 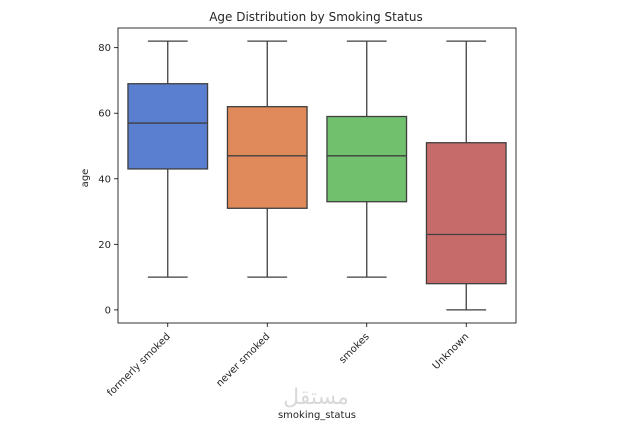 What do you see at coordinates (316, 17) in the screenshot?
I see `chart-title: Age Distribution by Smoking Status` at bounding box center [316, 17].